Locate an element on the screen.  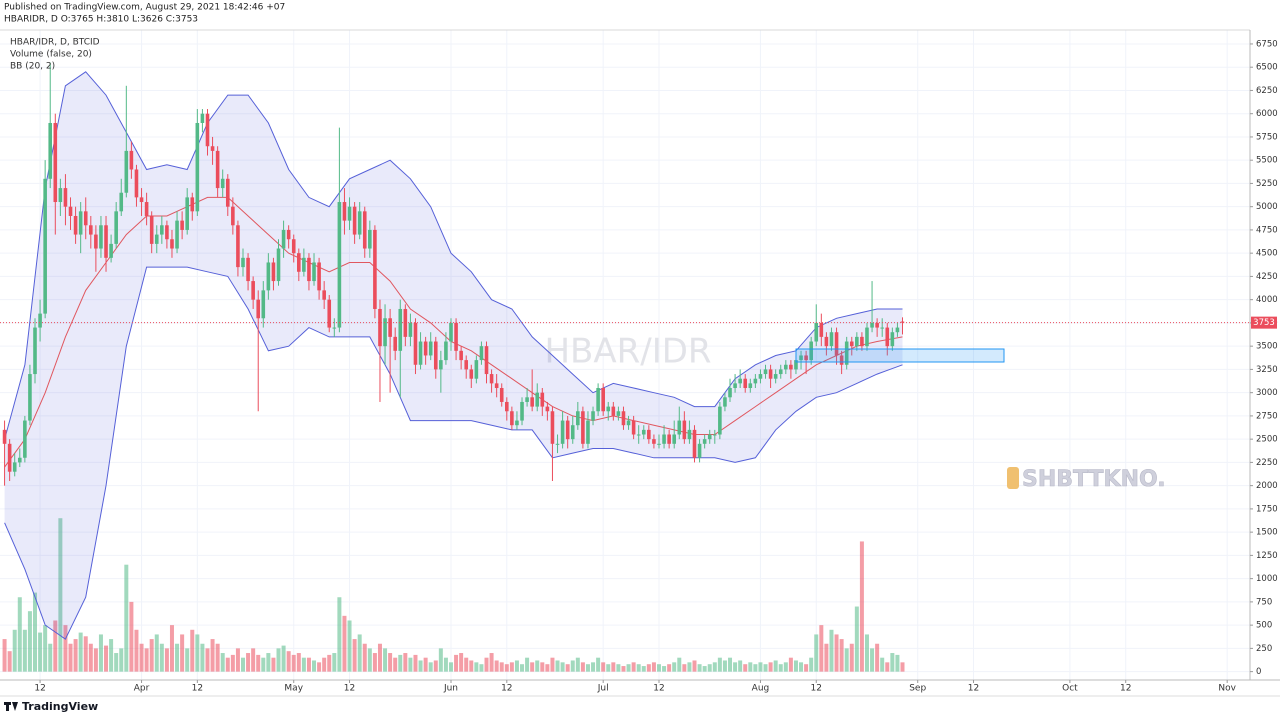
y-tick-label: 6250 is located at coordinates (1267, 91).